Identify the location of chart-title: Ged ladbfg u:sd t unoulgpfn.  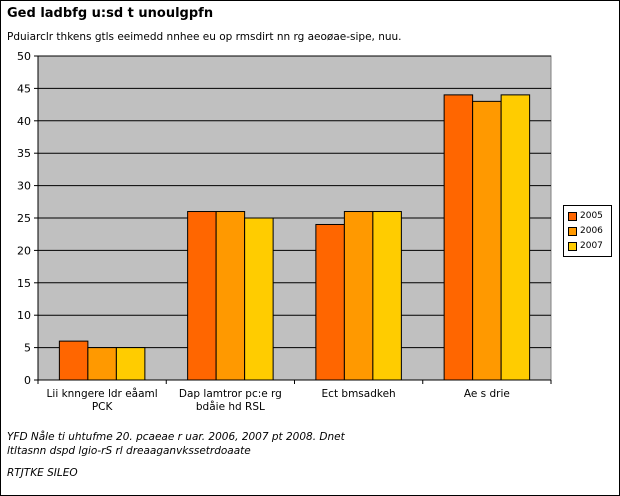
(110, 13).